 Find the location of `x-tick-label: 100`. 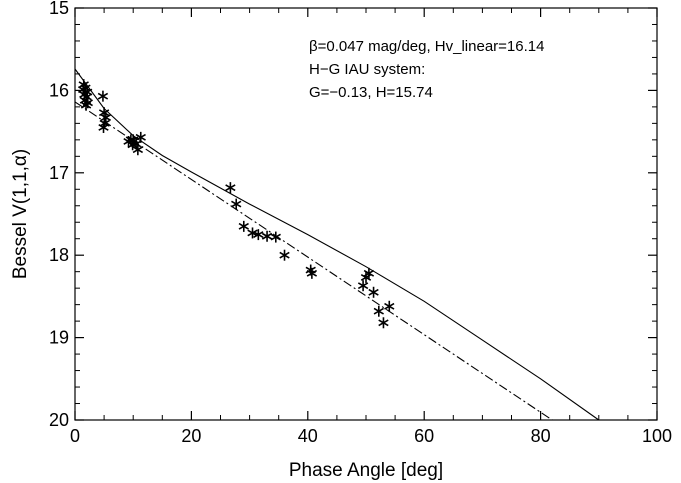

x-tick-label: 100 is located at coordinates (657, 436).